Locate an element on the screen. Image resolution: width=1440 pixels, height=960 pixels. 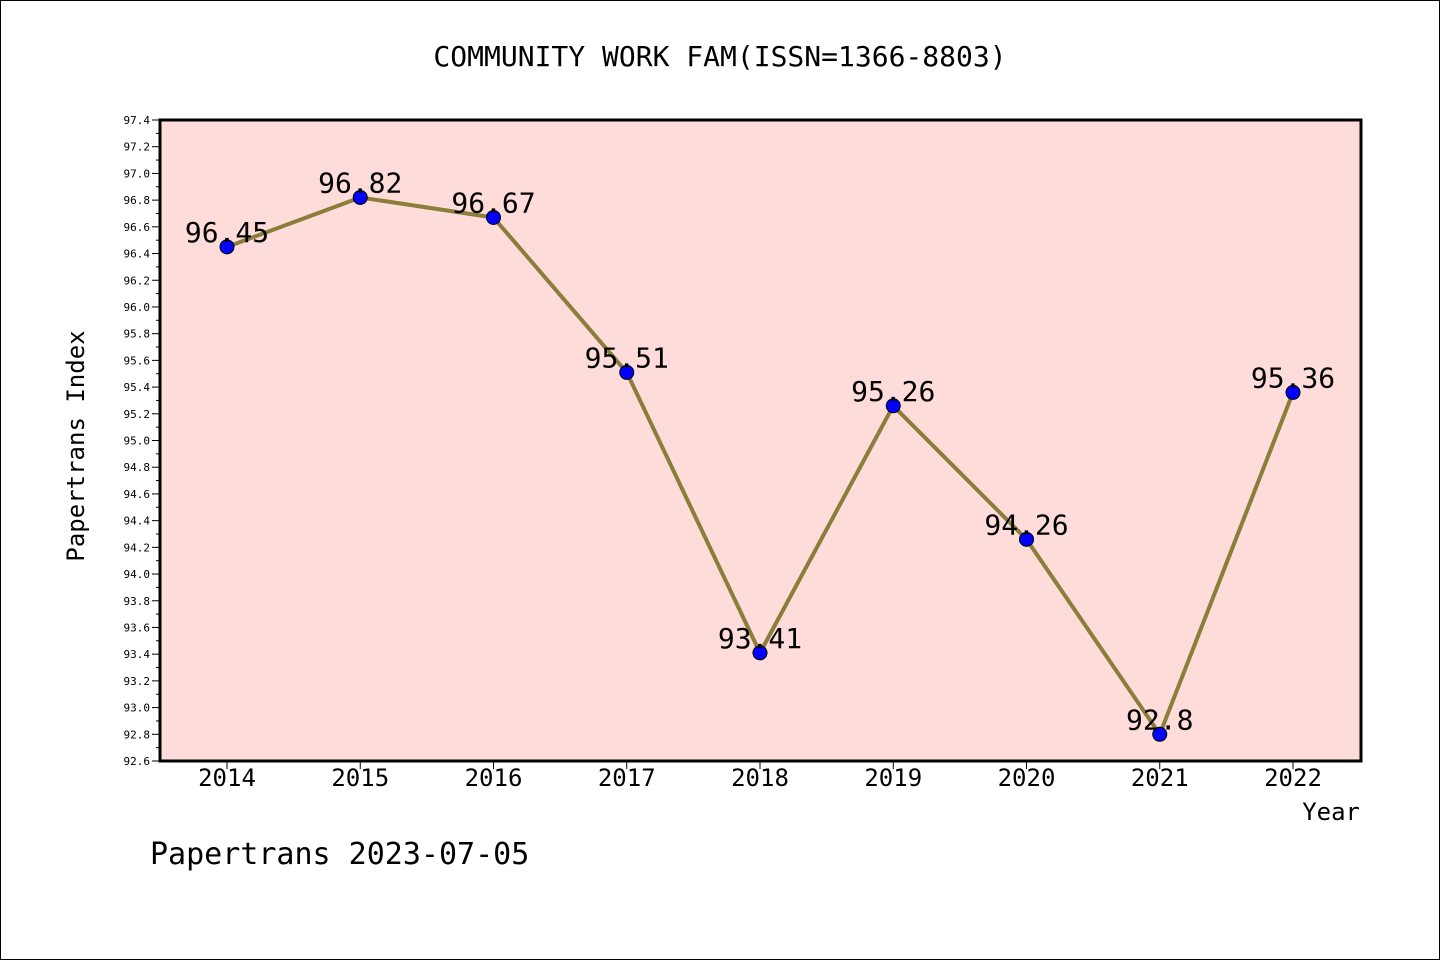
y-tick-label: 96.6 is located at coordinates (137, 227).